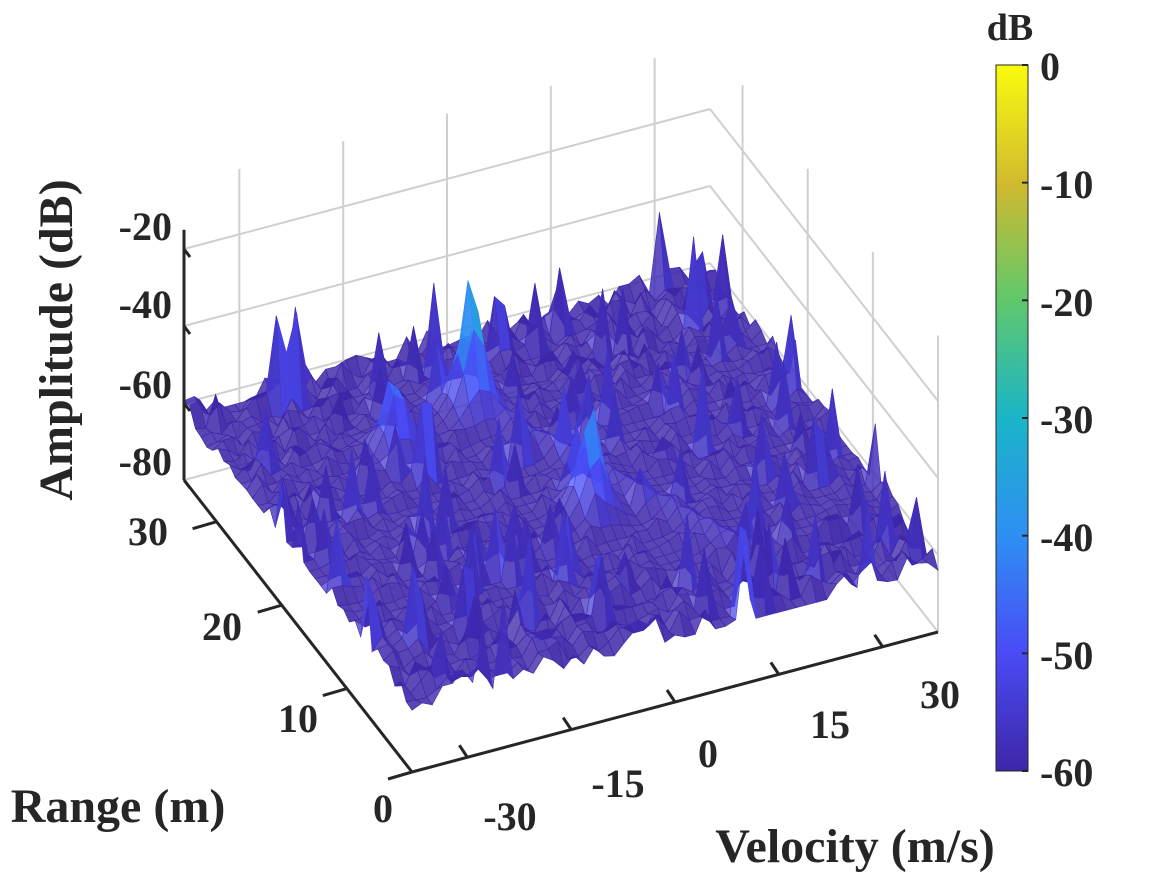 The image size is (1167, 875). Describe the element at coordinates (298, 718) in the screenshot. I see `y-tick-label: 10` at that location.